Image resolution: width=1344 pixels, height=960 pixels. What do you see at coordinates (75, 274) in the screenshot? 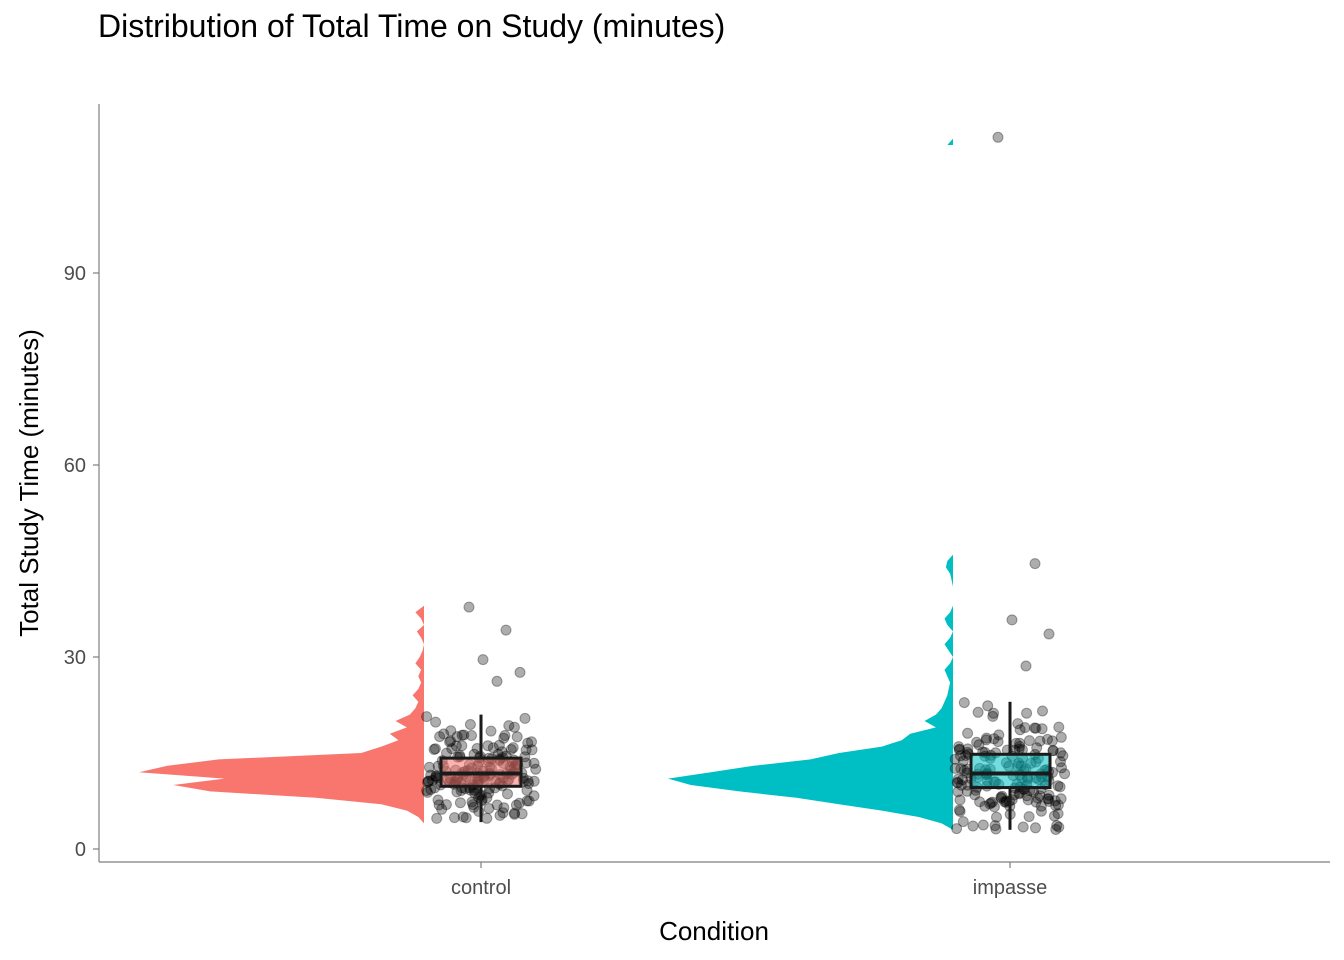
I see `y-tick-label: 90` at bounding box center [75, 274].